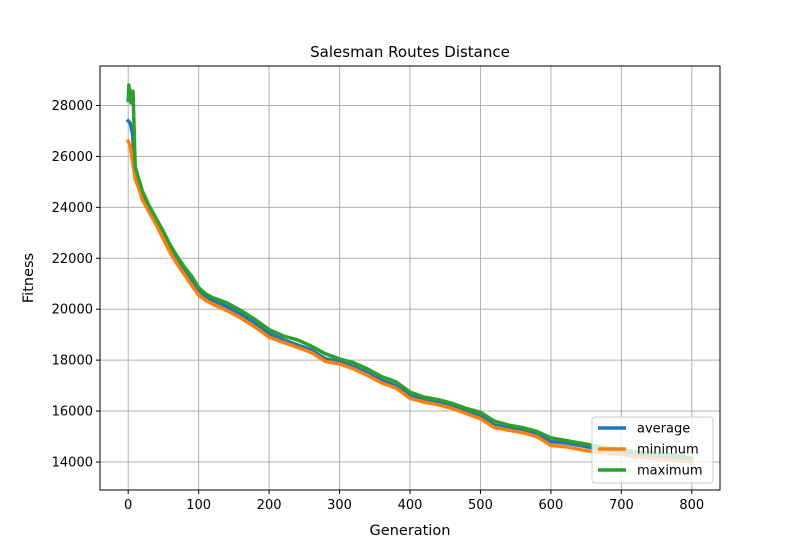 The image size is (800, 550). What do you see at coordinates (72, 259) in the screenshot?
I see `y-tick-label: 22000` at bounding box center [72, 259].